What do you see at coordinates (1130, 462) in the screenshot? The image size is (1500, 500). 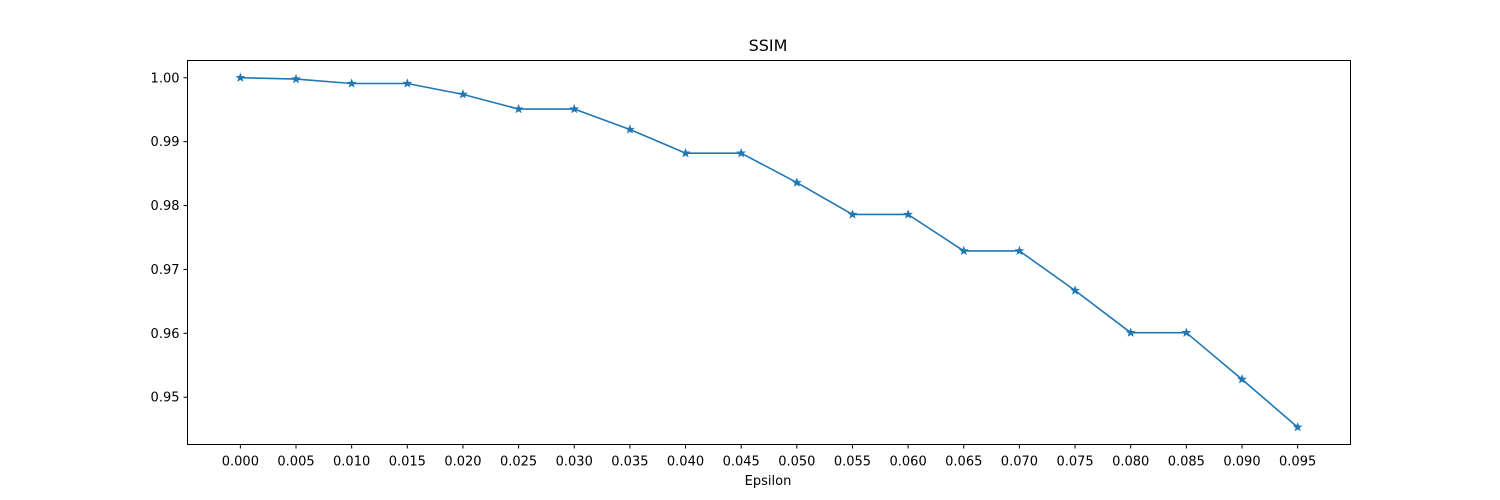 I see `x-tick-label: 0.080` at bounding box center [1130, 462].